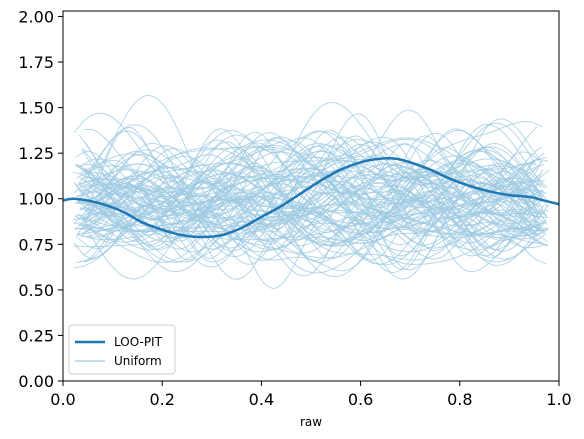  I want to click on y-tick-label: 0.00, so click(36, 381).